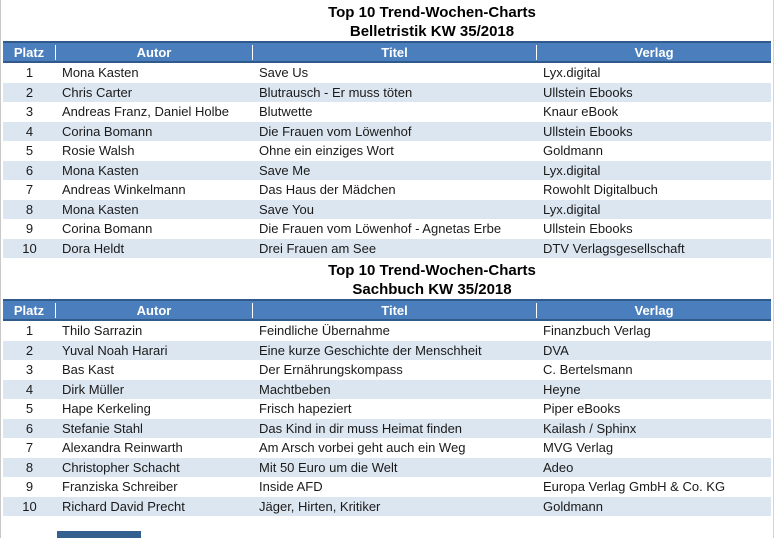 The height and width of the screenshot is (538, 774). I want to click on author-cell: Christopher Schacht, so click(121, 467).